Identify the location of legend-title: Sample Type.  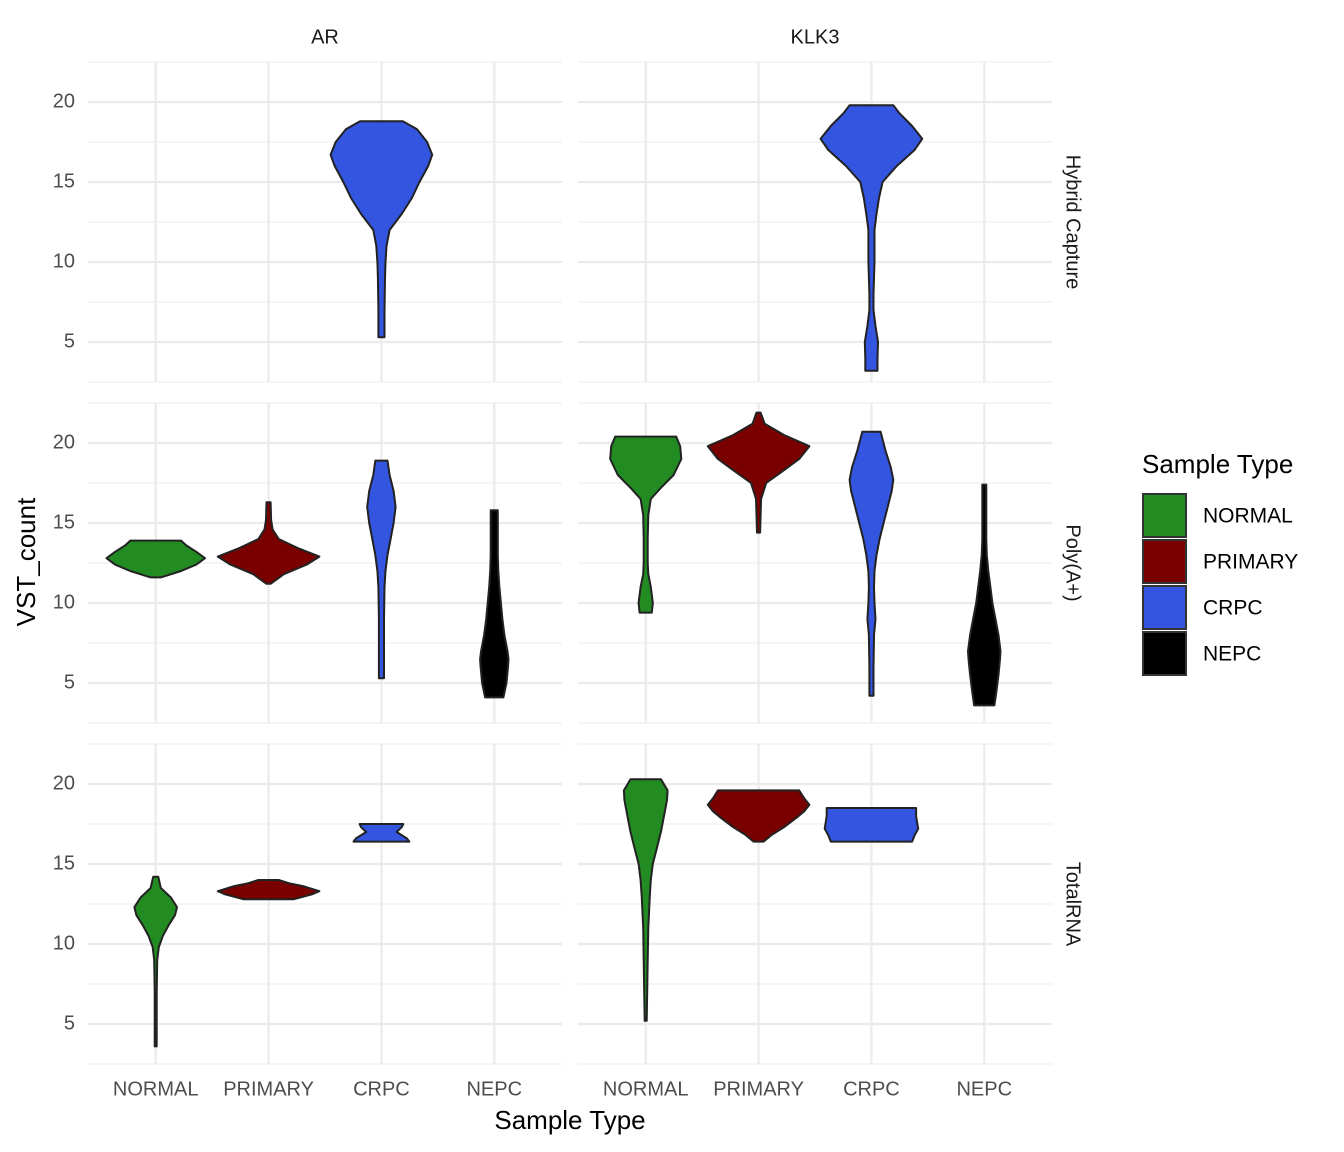
(1217, 464).